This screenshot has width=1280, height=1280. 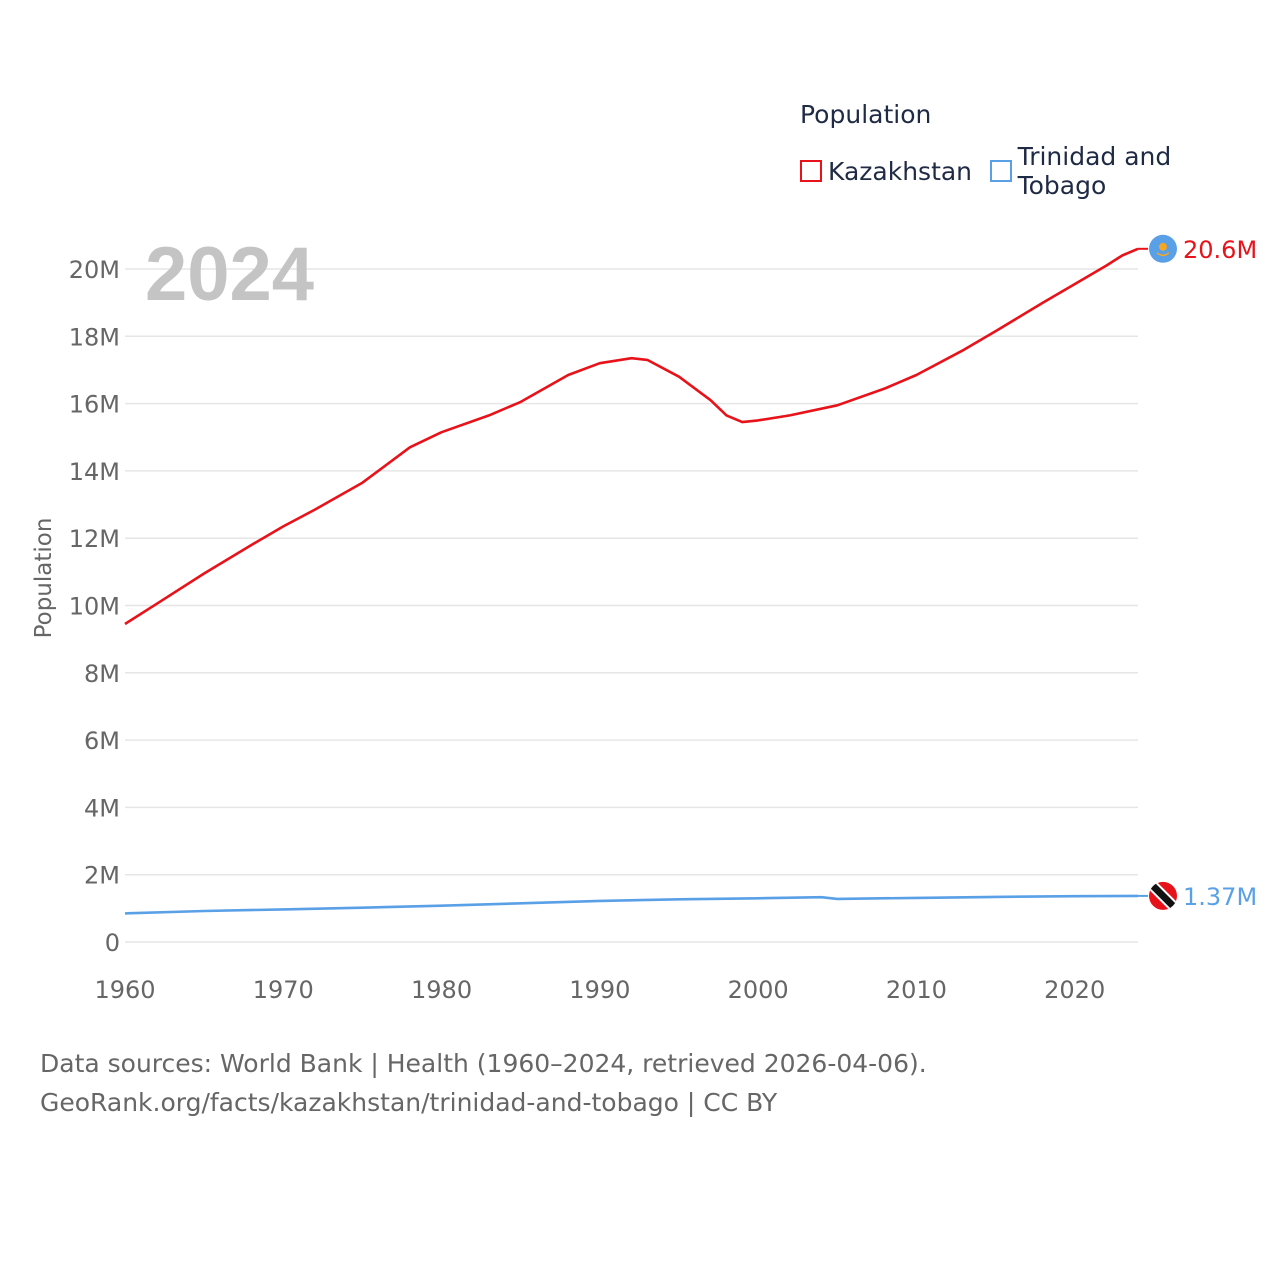 What do you see at coordinates (1220, 897) in the screenshot?
I see `end-value-label-trinidad-and-tobago: 1.37M` at bounding box center [1220, 897].